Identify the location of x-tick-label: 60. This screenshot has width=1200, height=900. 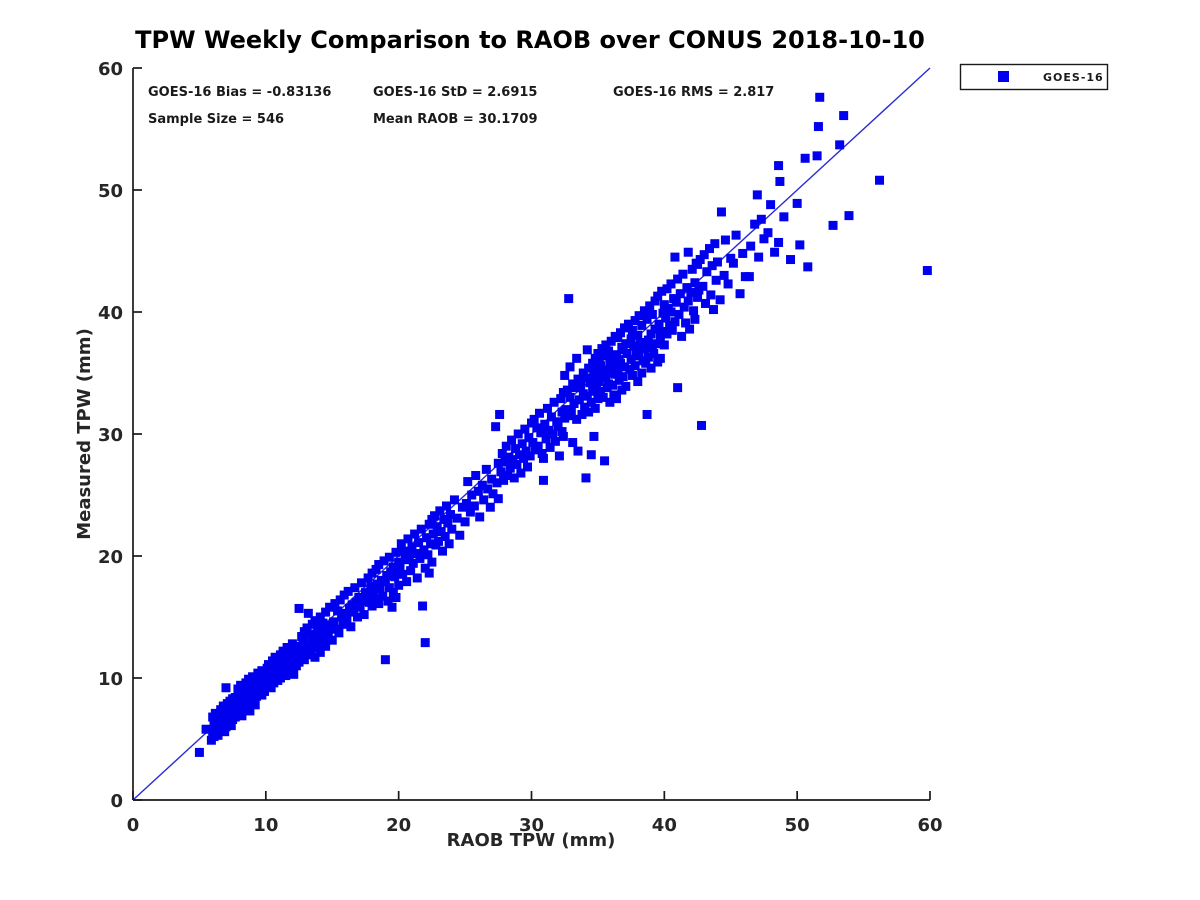
(929, 825).